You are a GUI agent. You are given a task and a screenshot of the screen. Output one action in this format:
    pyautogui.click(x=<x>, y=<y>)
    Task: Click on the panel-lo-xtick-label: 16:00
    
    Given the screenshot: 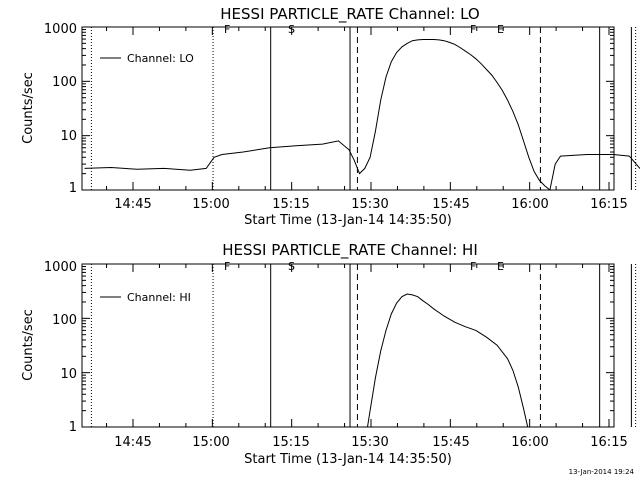 What is the action you would take?
    pyautogui.click(x=529, y=204)
    